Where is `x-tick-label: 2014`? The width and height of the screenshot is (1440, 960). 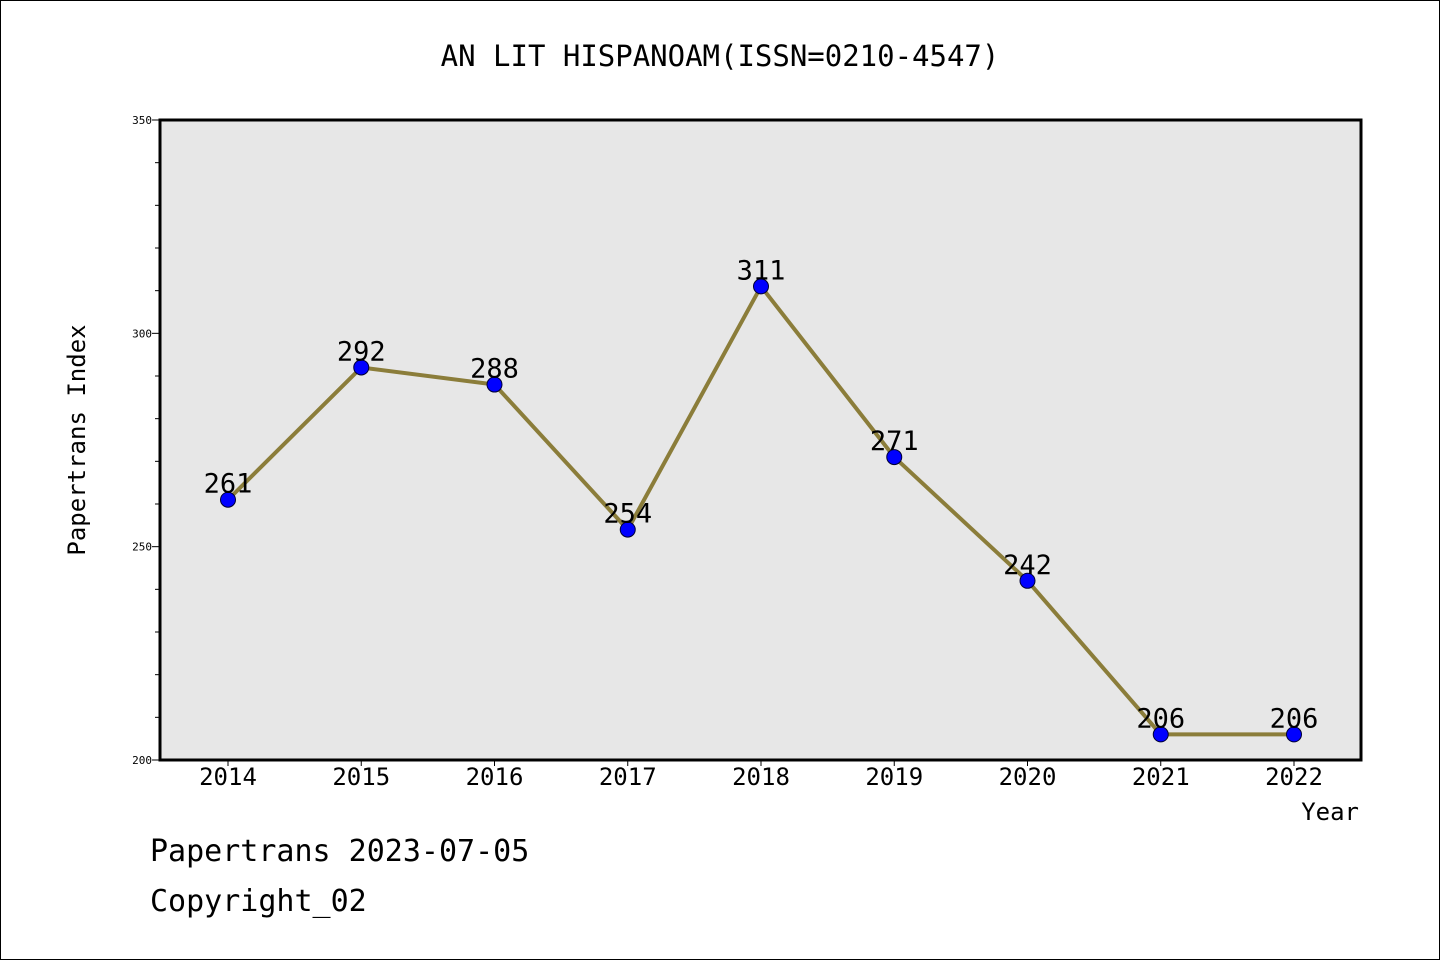
x-tick-label: 2014 is located at coordinates (228, 777).